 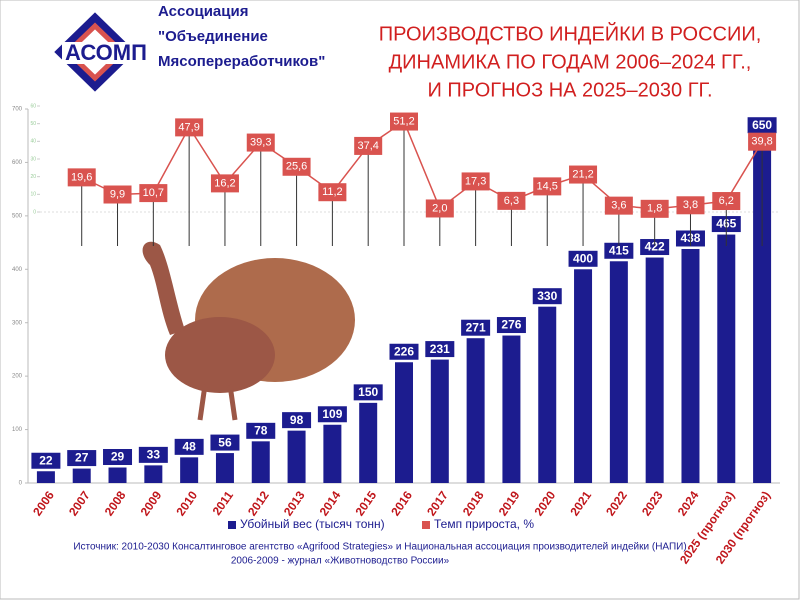 I want to click on y-tick-label: 200, so click(x=17, y=377).